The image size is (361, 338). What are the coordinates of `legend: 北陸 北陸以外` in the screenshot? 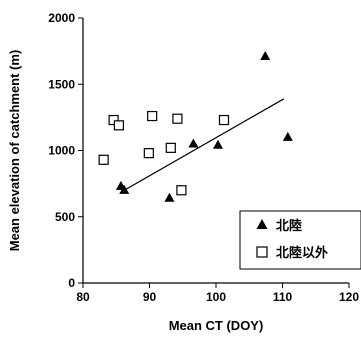 It's located at (300, 240).